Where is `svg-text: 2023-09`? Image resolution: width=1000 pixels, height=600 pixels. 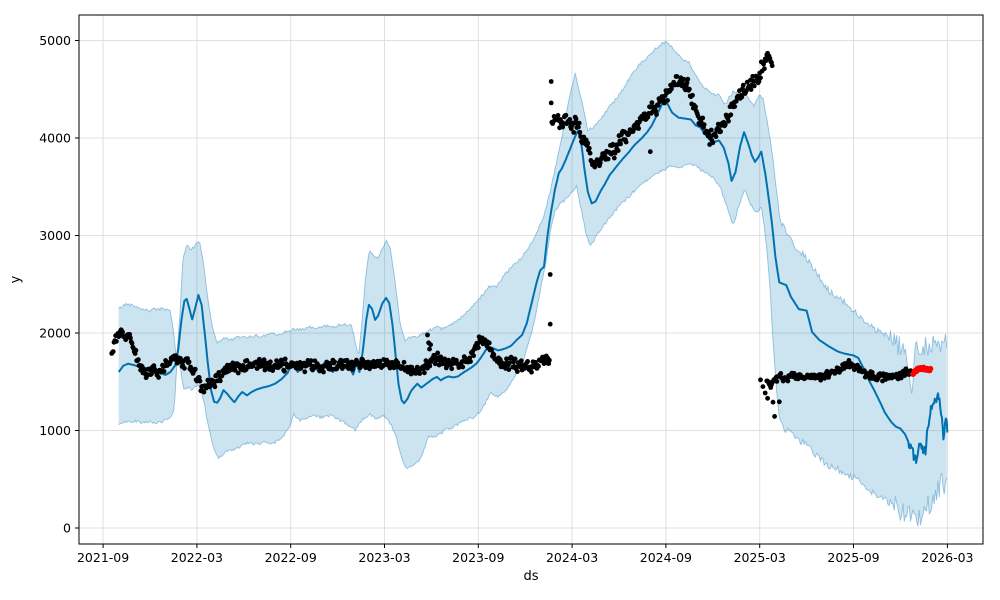
svg-text: 2023-09 is located at coordinates (478, 557).